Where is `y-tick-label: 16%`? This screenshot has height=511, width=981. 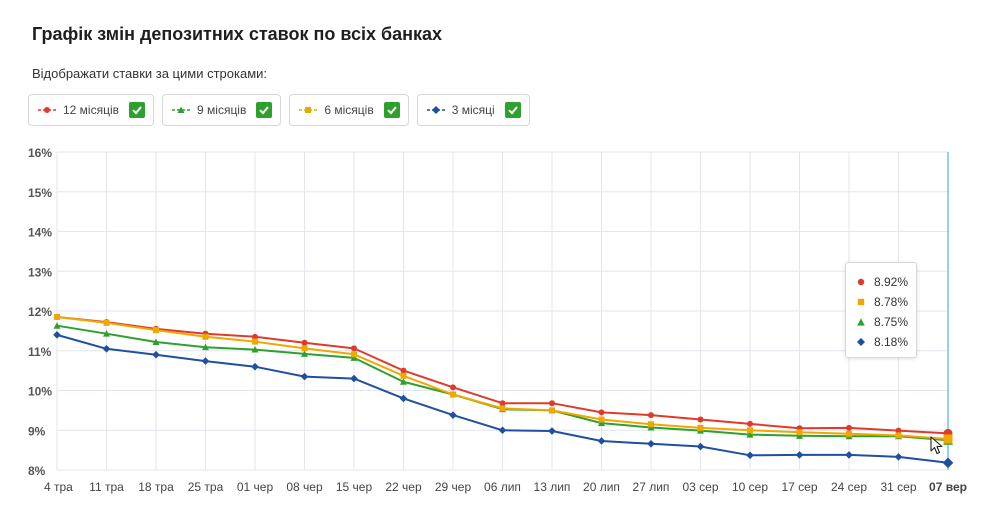 y-tick-label: 16% is located at coordinates (40, 153).